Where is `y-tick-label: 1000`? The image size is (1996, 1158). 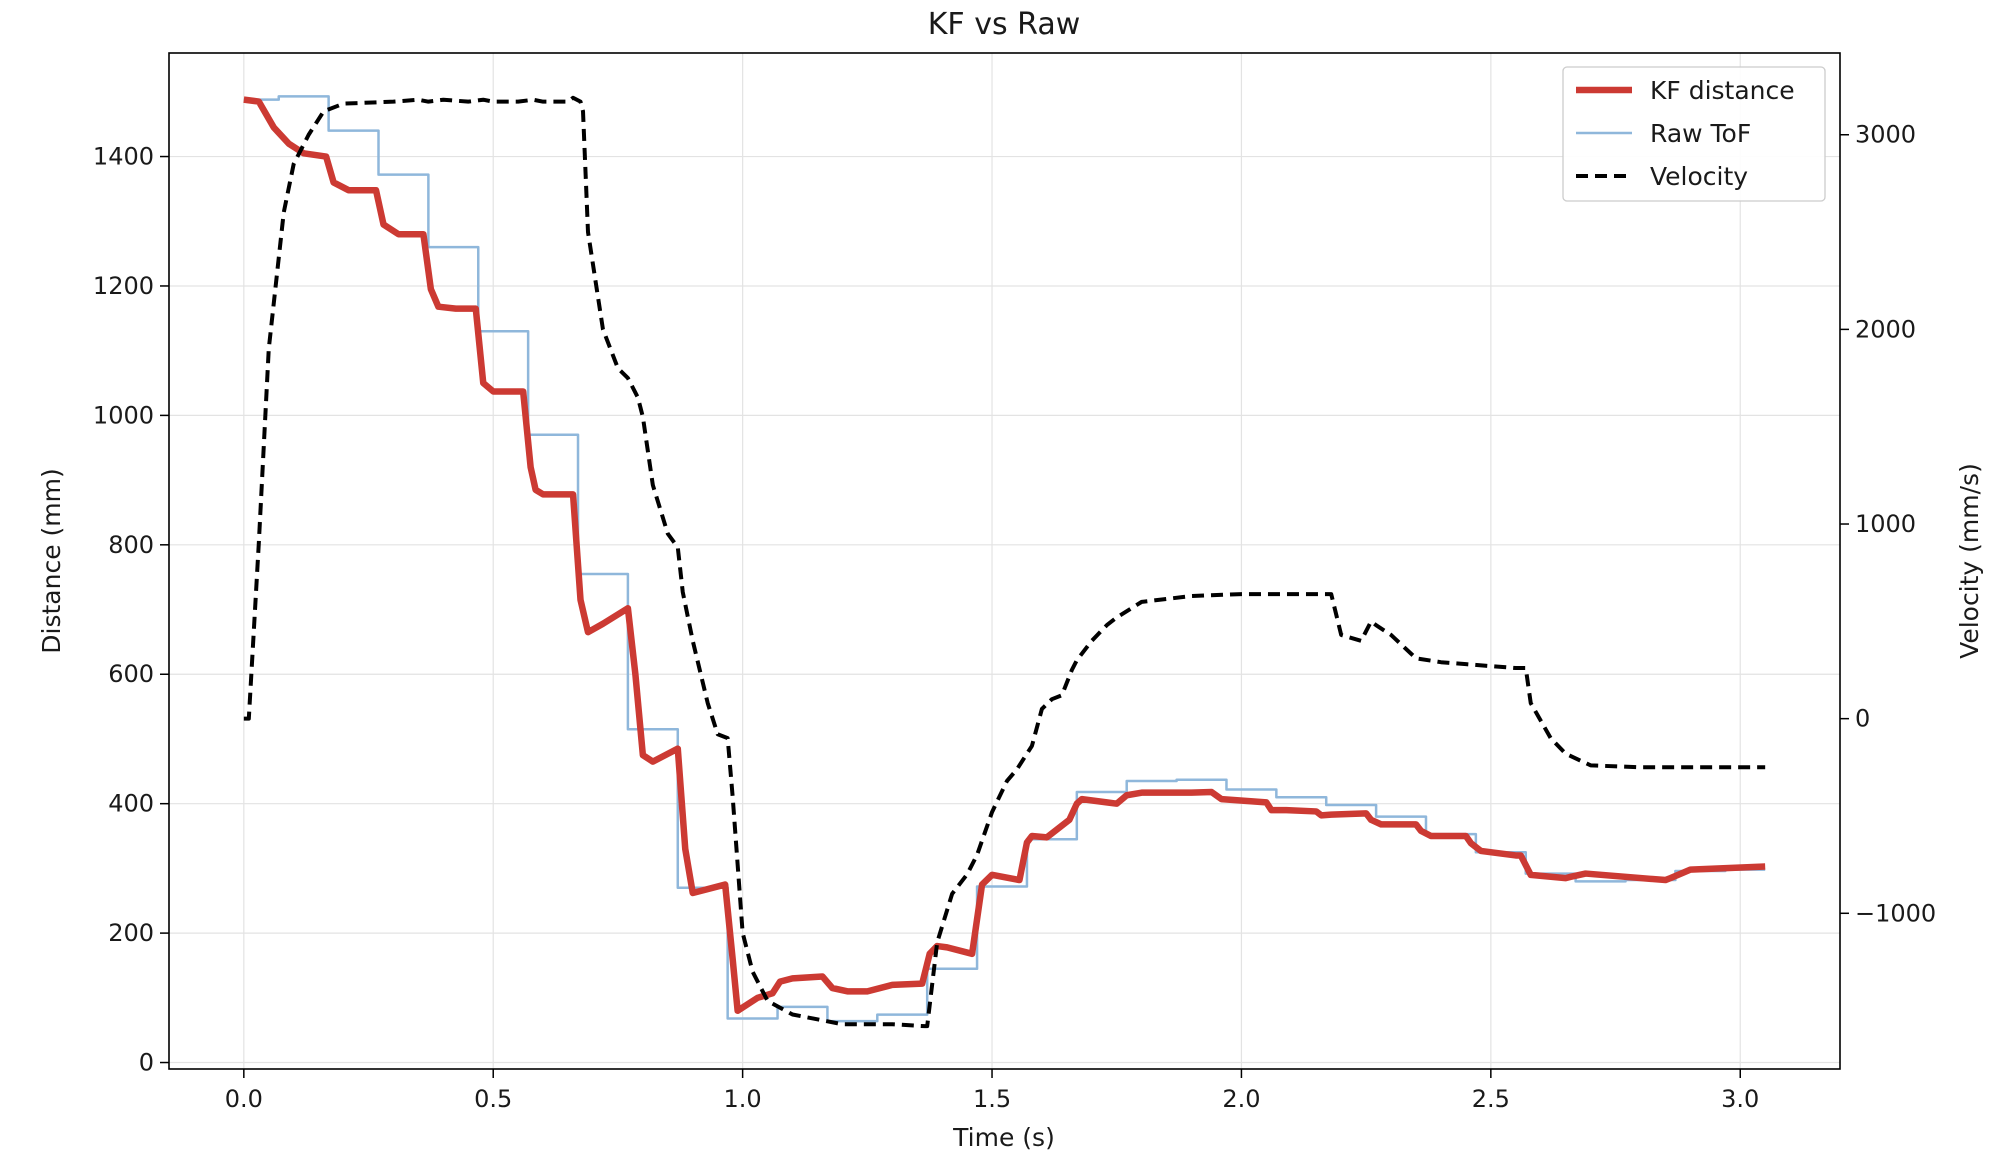
y-tick-label: 1000 is located at coordinates (123, 415).